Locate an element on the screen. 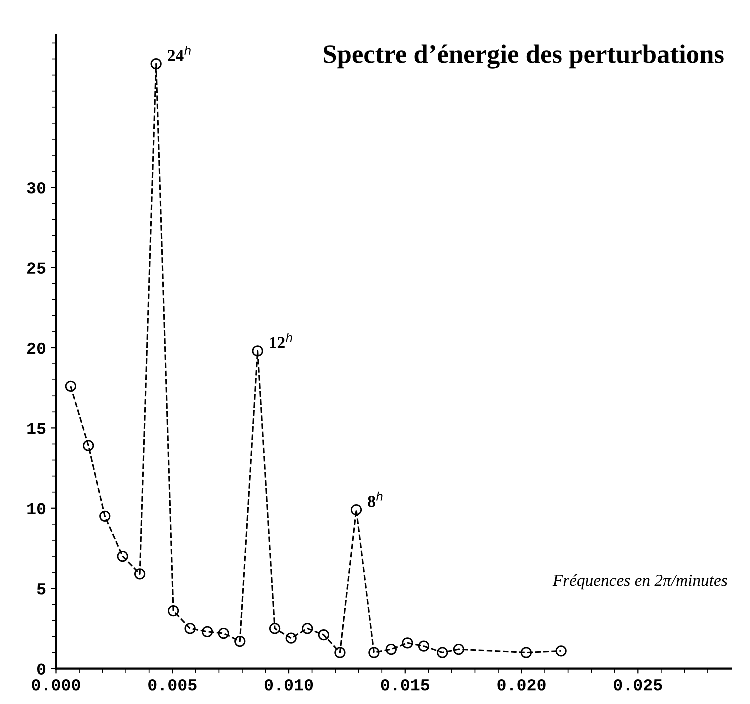 This screenshot has width=750, height=704. chart-title: Spectre d’énergie des perturbations is located at coordinates (524, 56).